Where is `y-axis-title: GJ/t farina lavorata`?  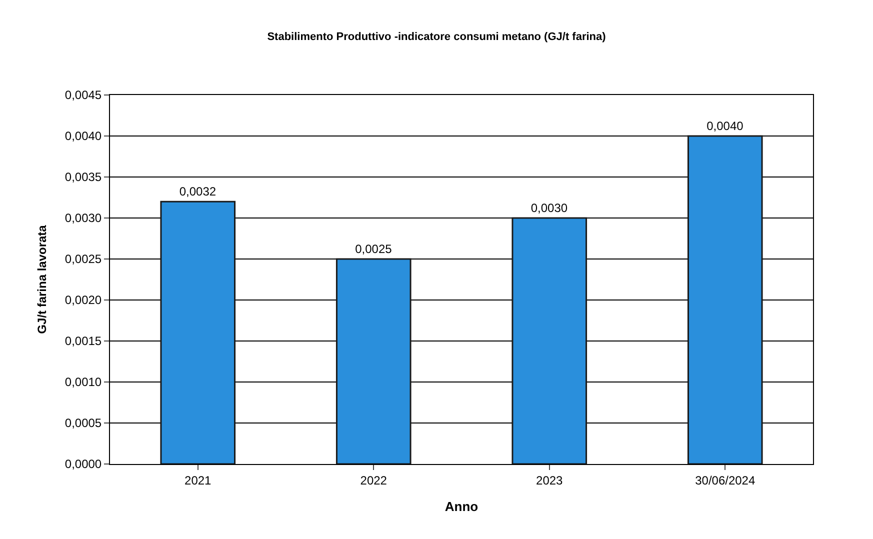
y-axis-title: GJ/t farina lavorata is located at coordinates (42, 279).